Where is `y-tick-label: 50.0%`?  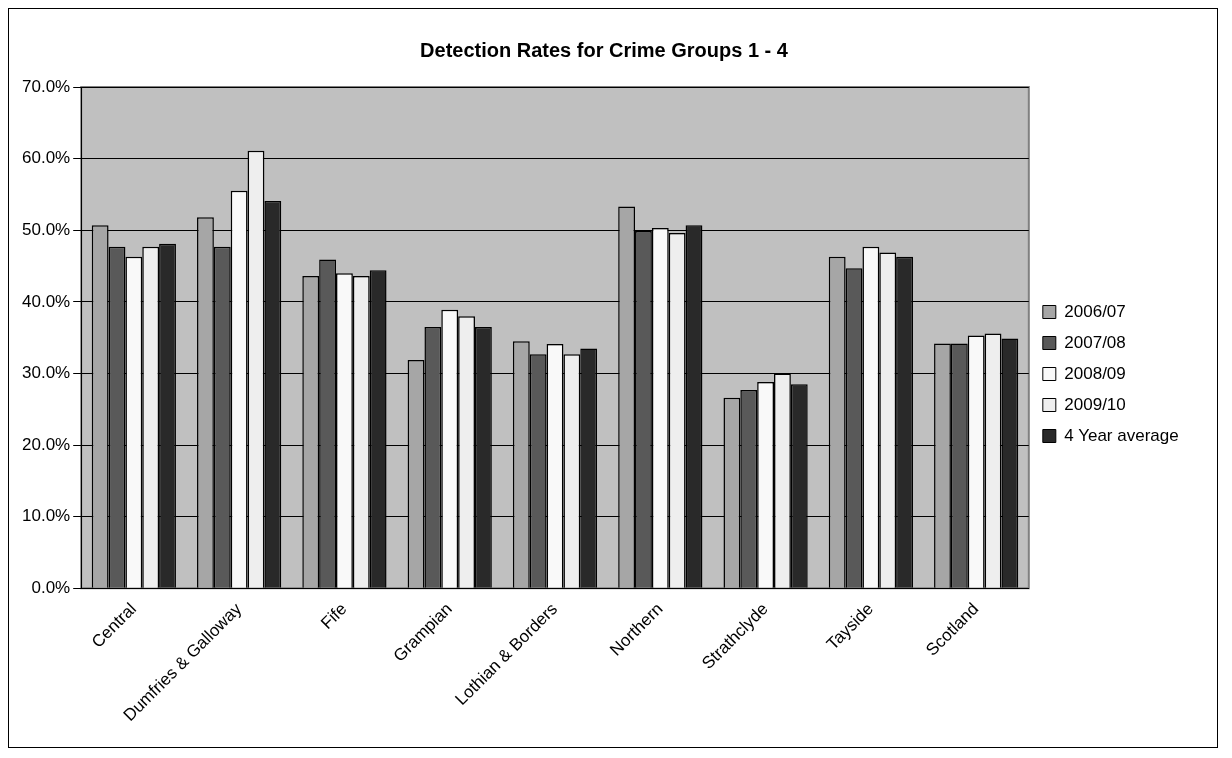 y-tick-label: 50.0% is located at coordinates (46, 229).